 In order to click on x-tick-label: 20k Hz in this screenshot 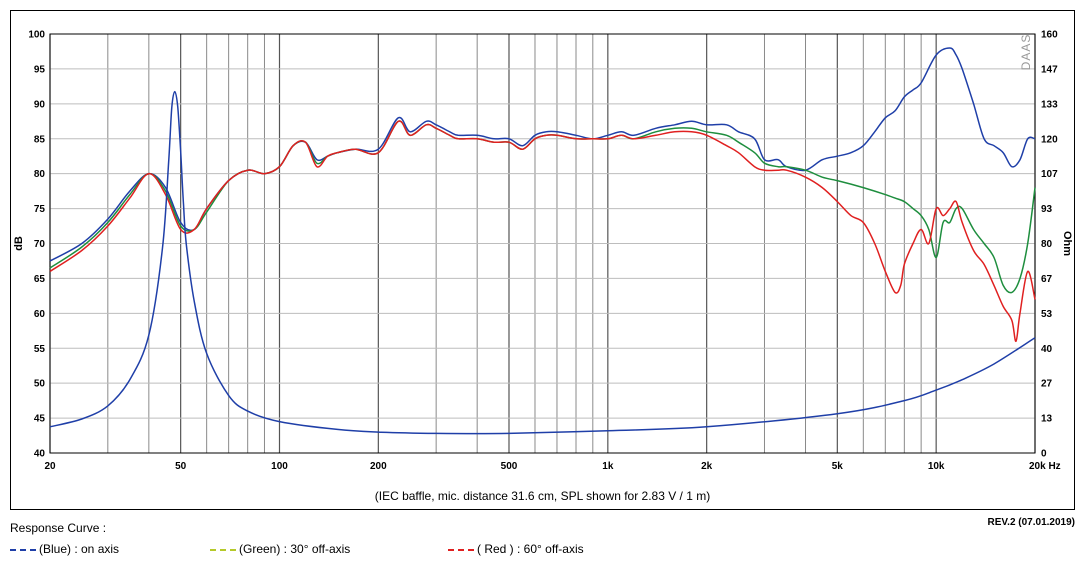, I will do `click(1045, 466)`.